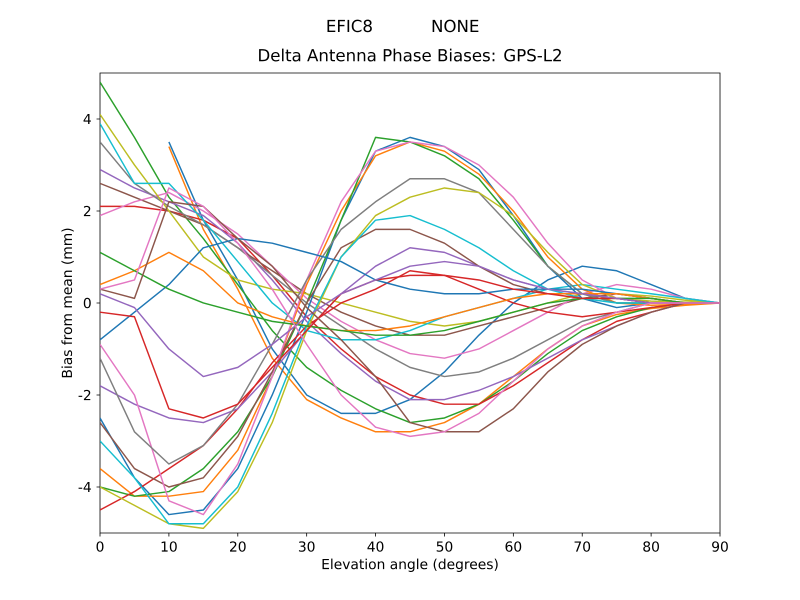 The width and height of the screenshot is (800, 600). I want to click on y-axis-title: Bias from mean (mm), so click(67, 303).